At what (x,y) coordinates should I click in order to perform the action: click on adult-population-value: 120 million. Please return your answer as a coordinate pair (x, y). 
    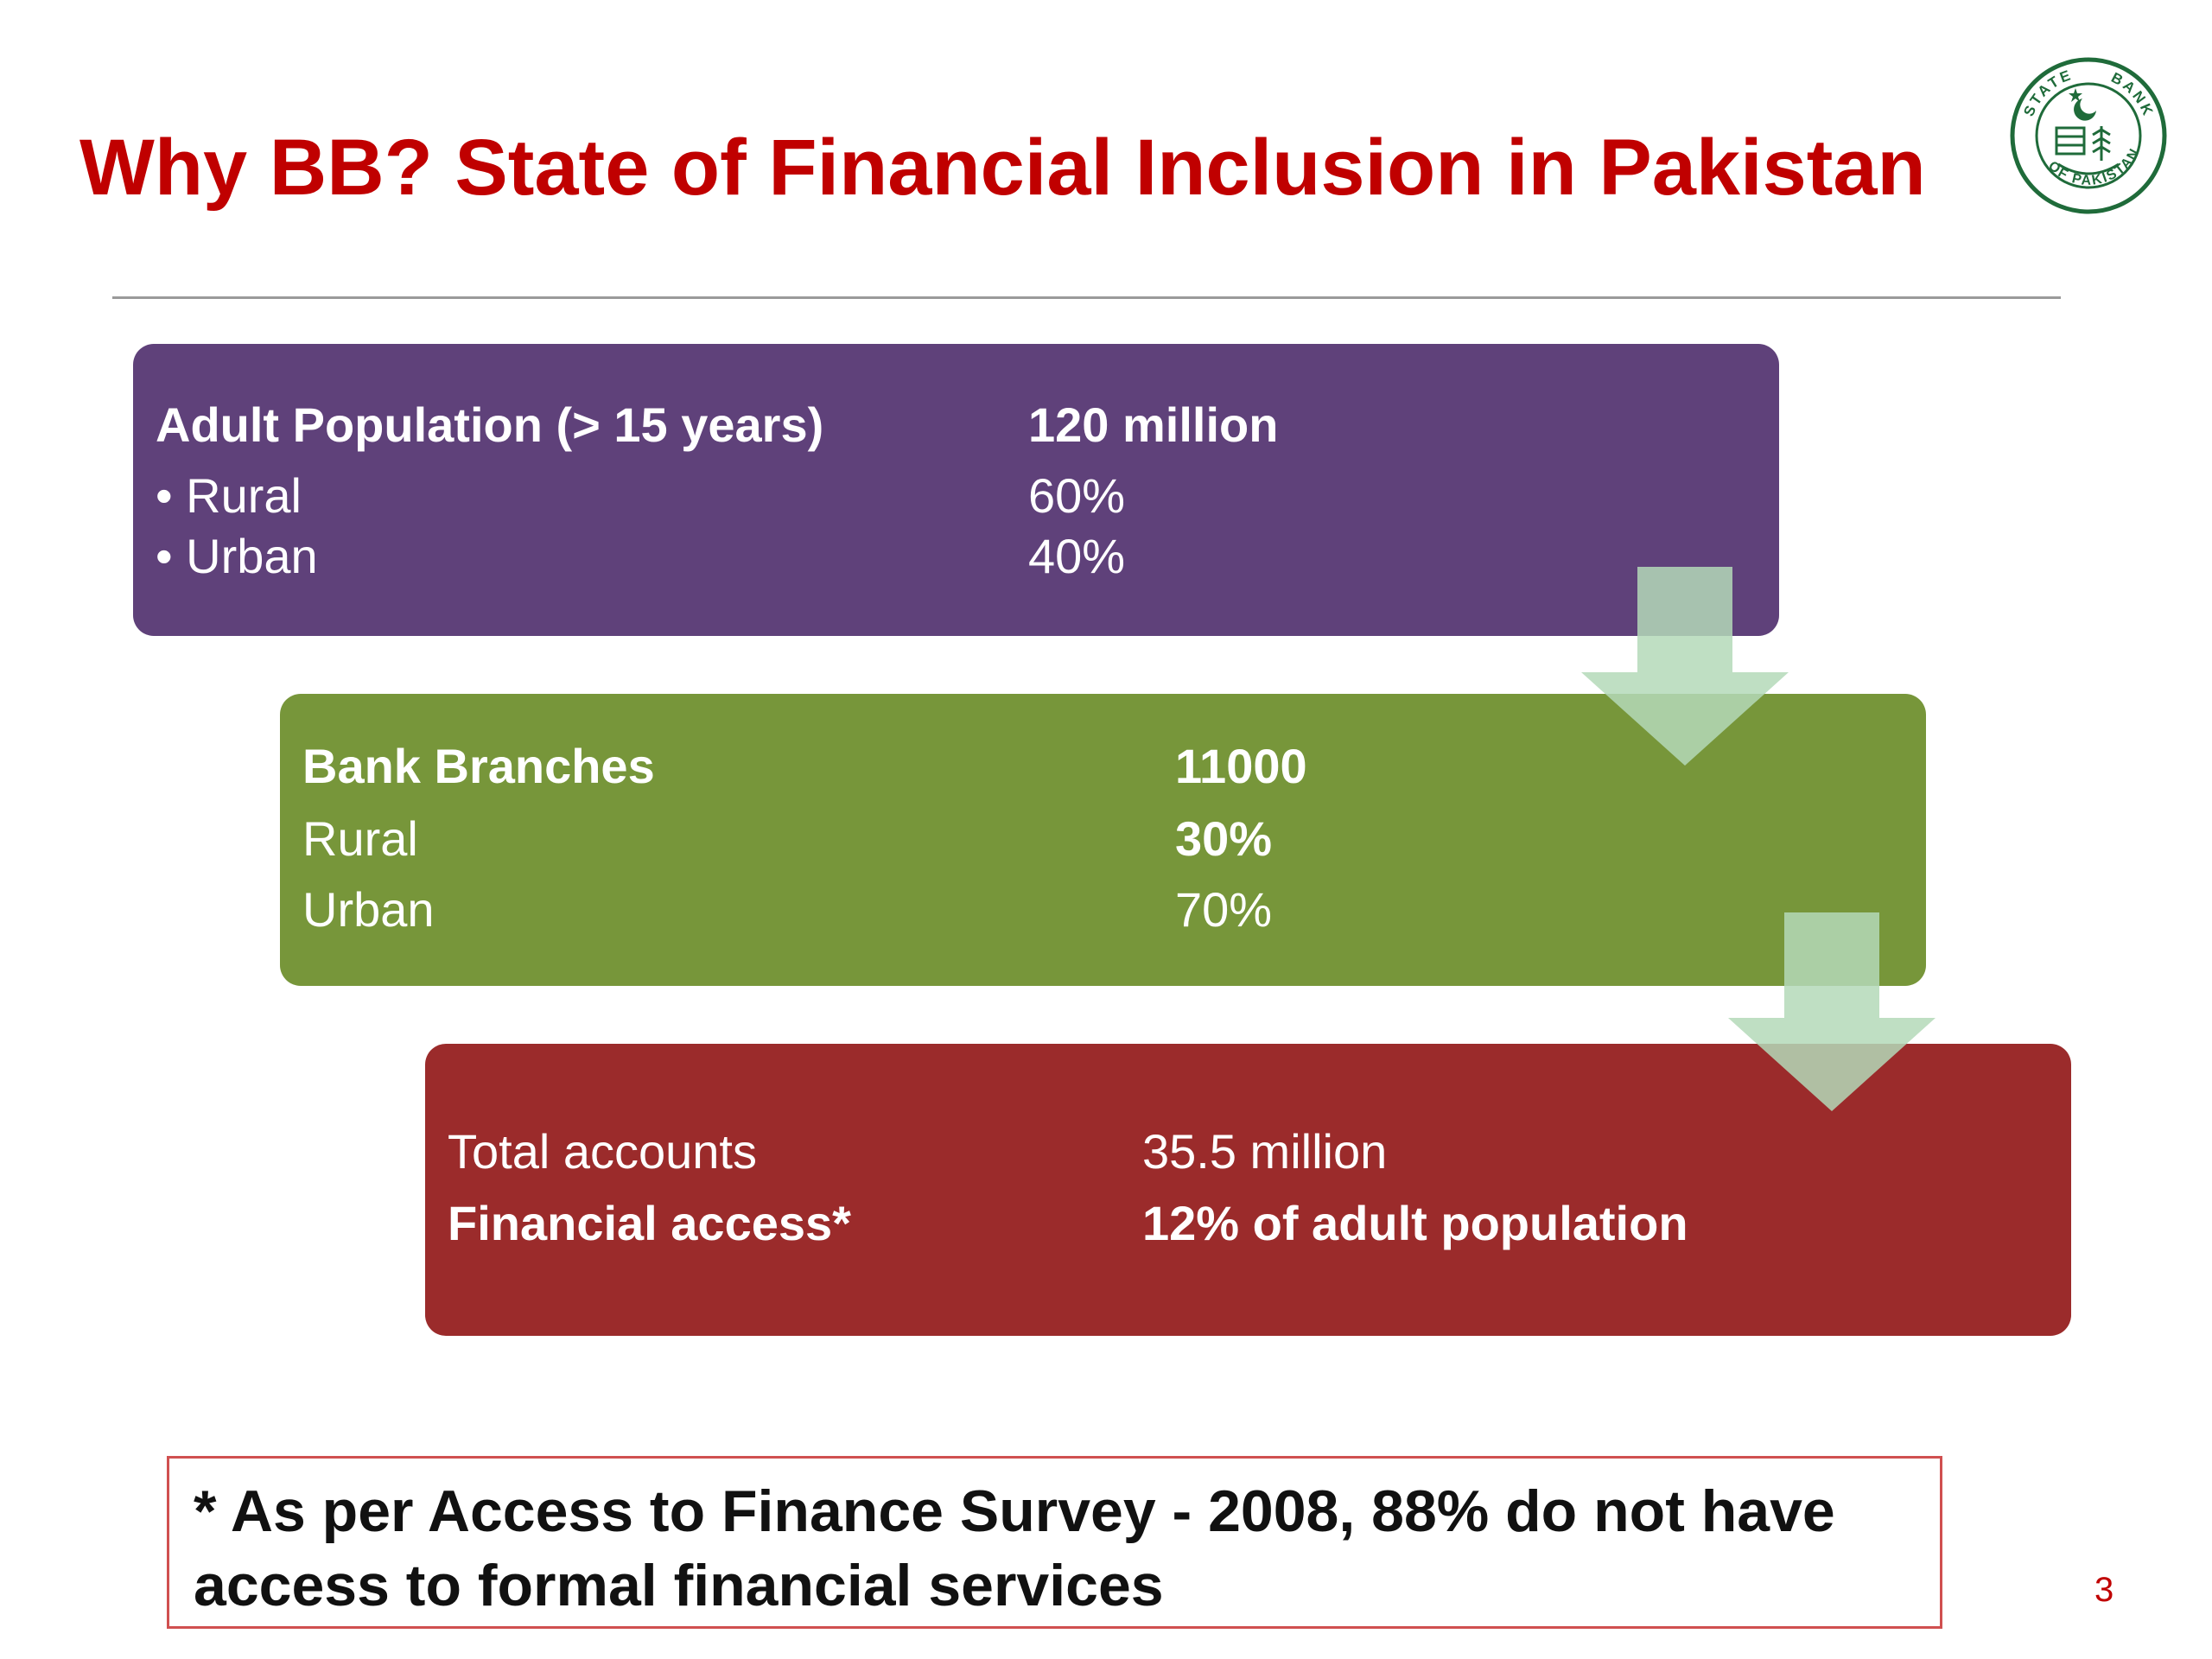
    Looking at the image, I should click on (1153, 424).